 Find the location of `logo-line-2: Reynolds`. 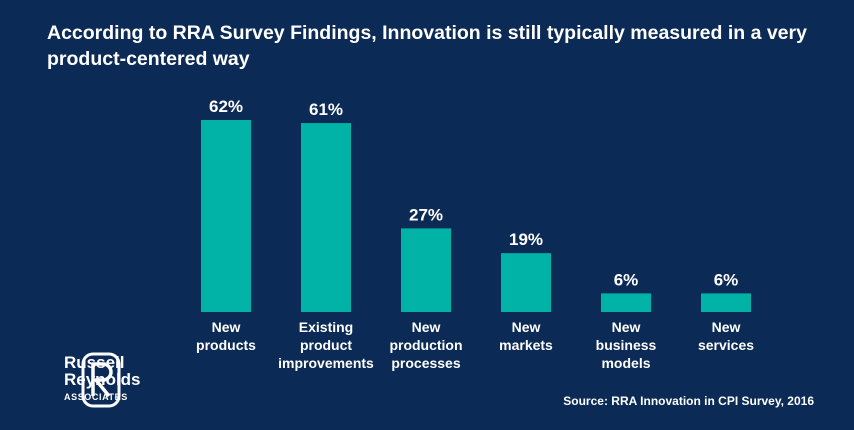

logo-line-2: Reynolds is located at coordinates (102, 379).